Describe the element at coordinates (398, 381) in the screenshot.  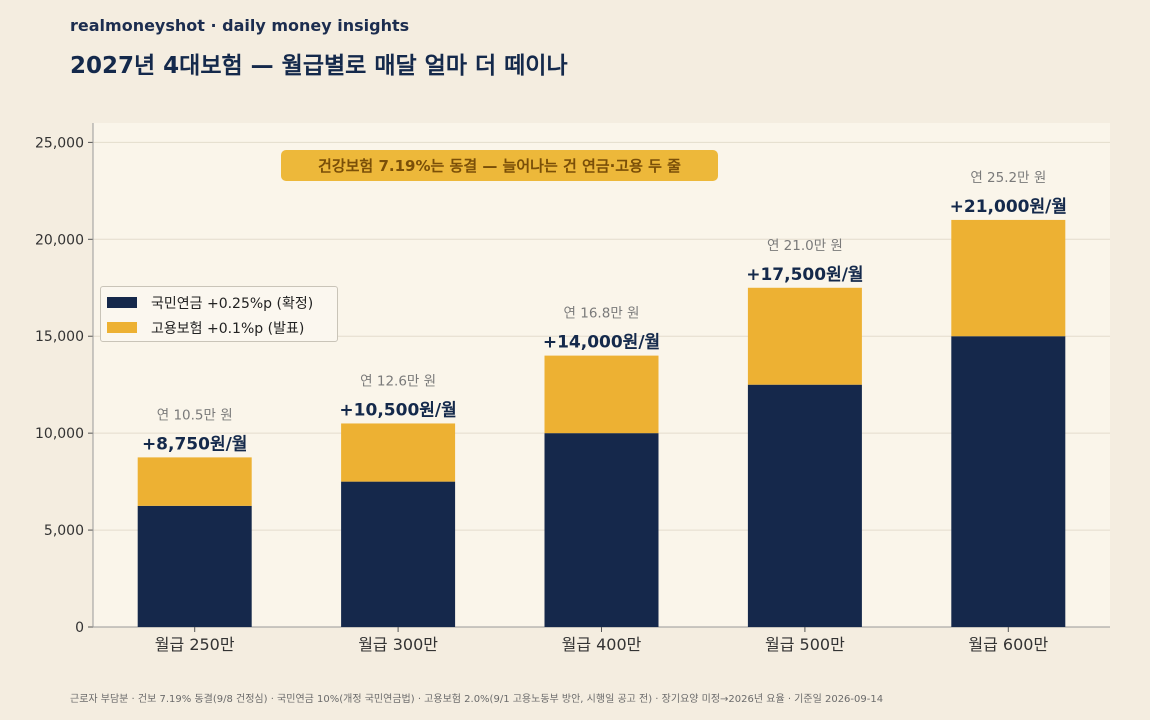
I see `bar-annual-label: 연 12.6만 원` at that location.